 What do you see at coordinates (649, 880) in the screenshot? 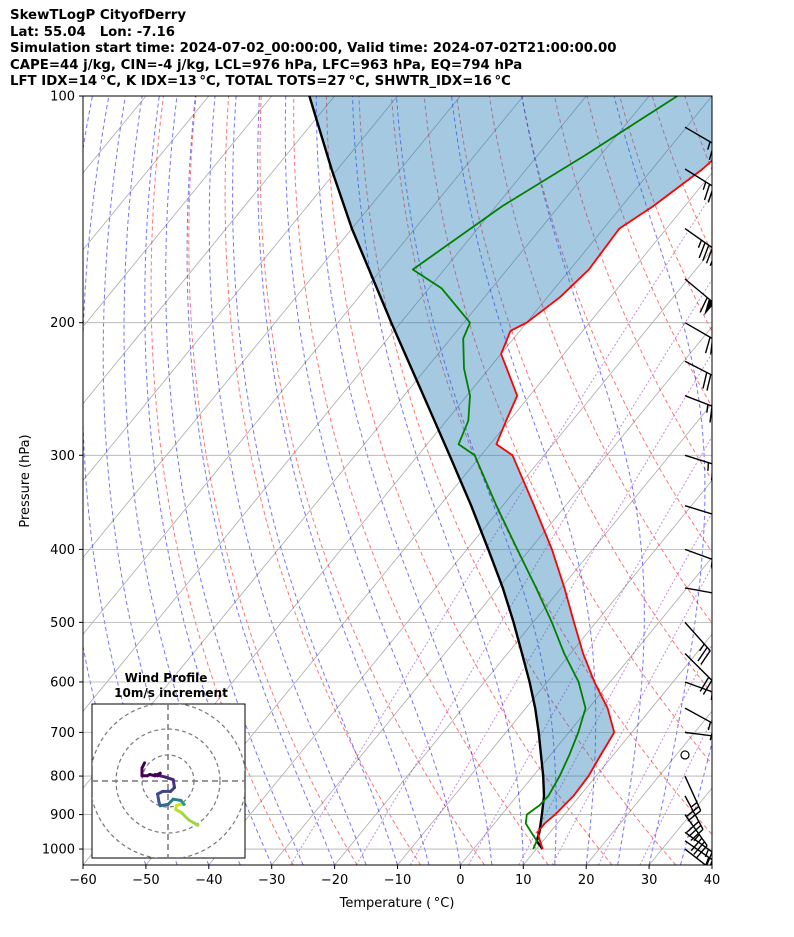
I see `x-tick-label: 30` at bounding box center [649, 880].